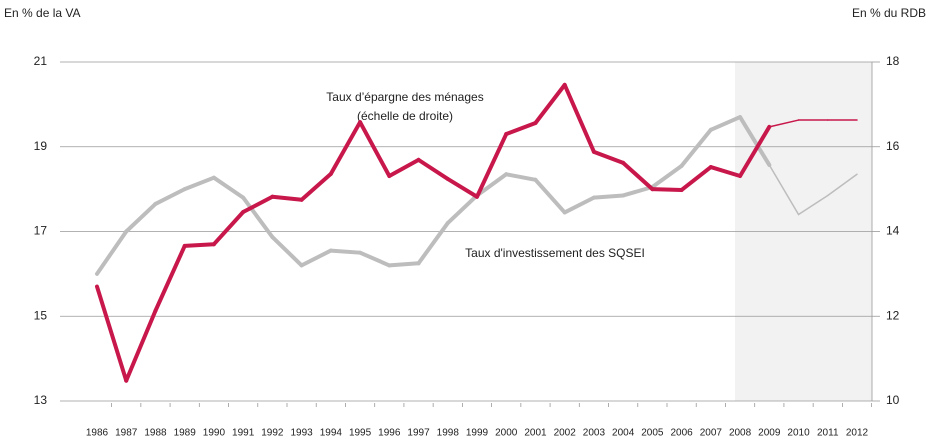 This screenshot has height=441, width=930. What do you see at coordinates (857, 433) in the screenshot?
I see `x-tick-label: 2012` at bounding box center [857, 433].